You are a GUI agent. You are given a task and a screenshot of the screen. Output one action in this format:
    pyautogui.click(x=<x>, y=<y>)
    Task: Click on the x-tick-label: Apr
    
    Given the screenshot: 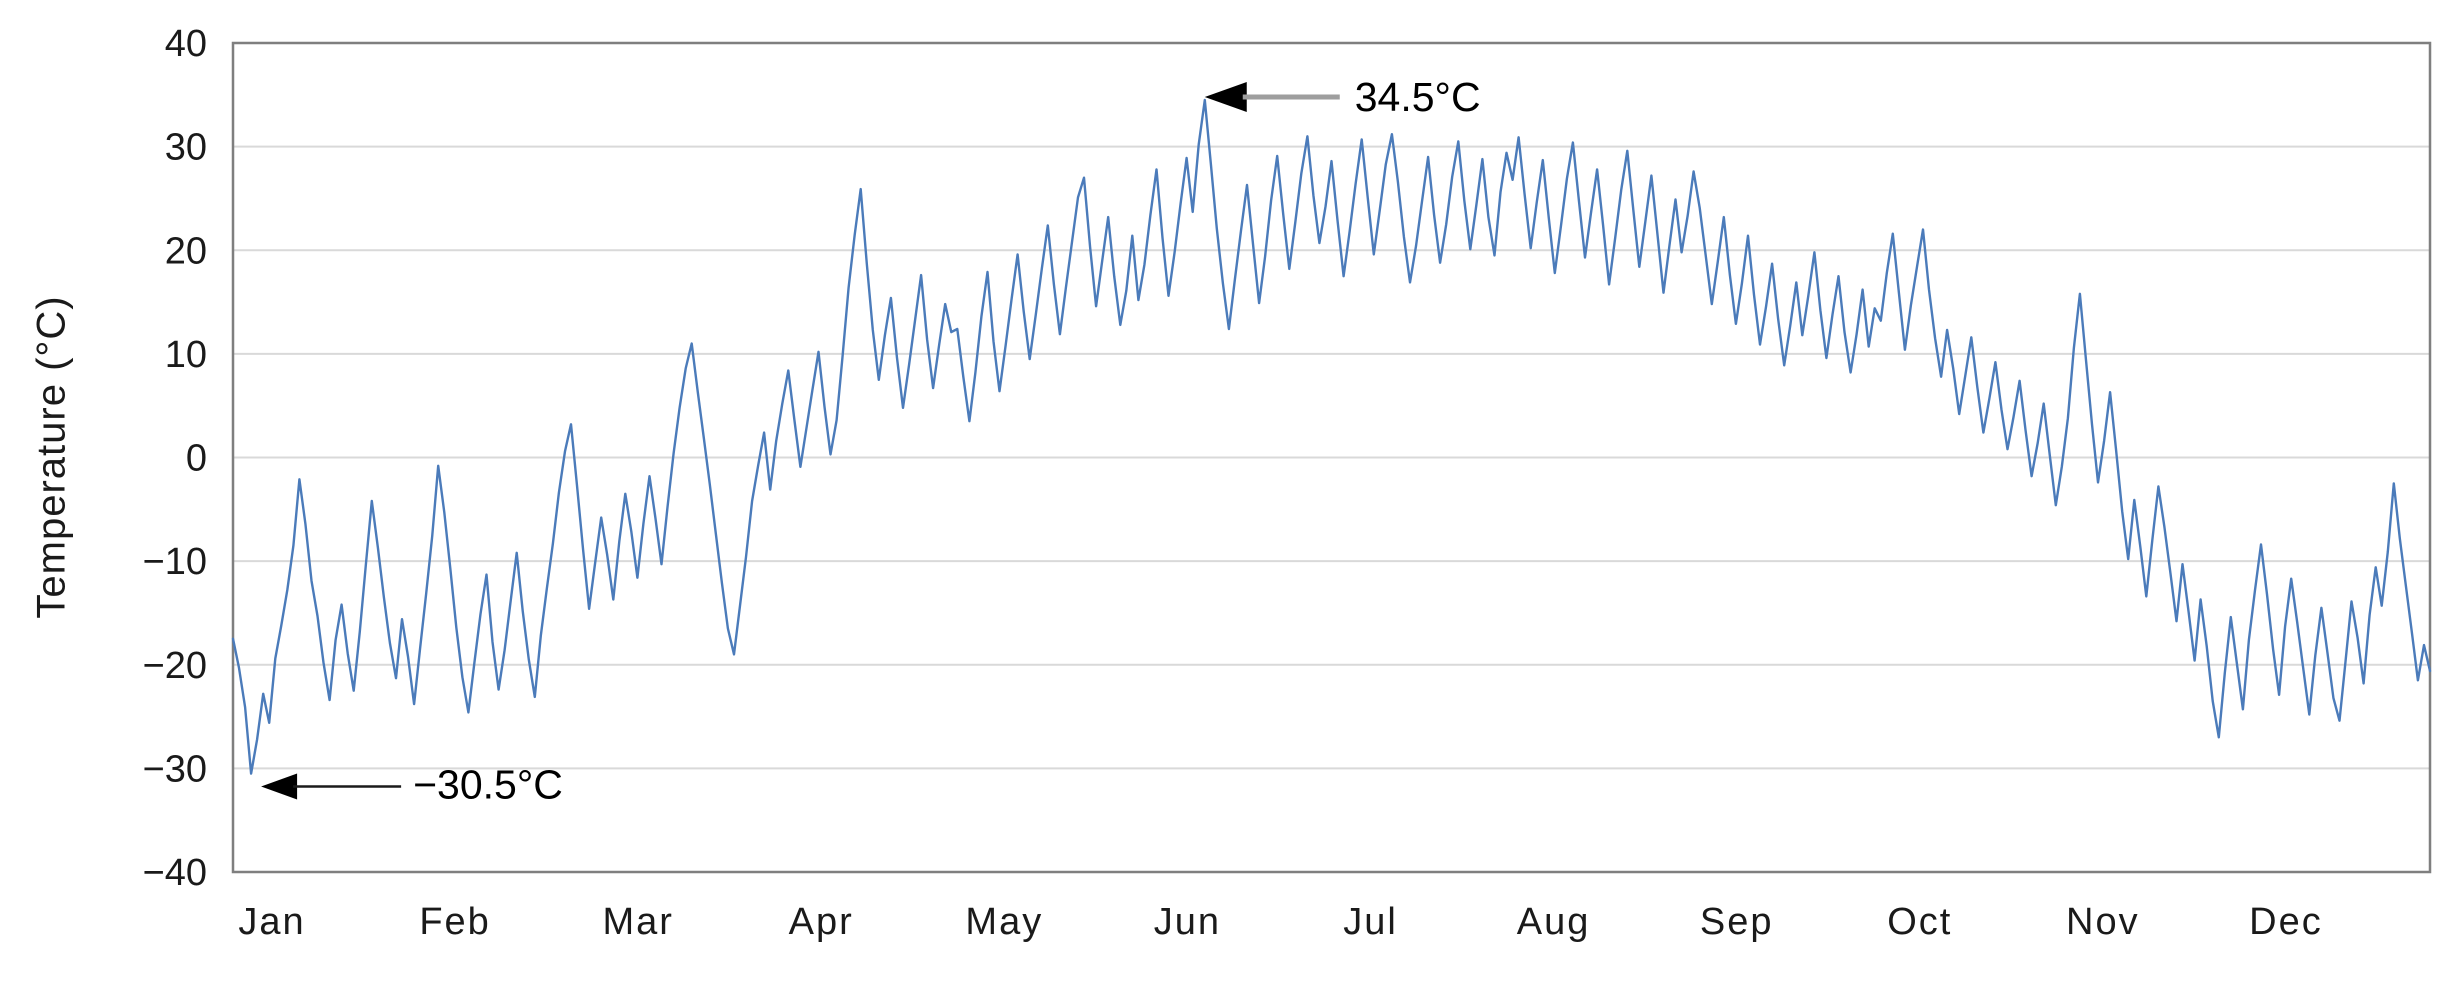 What is the action you would take?
    pyautogui.click(x=821, y=922)
    